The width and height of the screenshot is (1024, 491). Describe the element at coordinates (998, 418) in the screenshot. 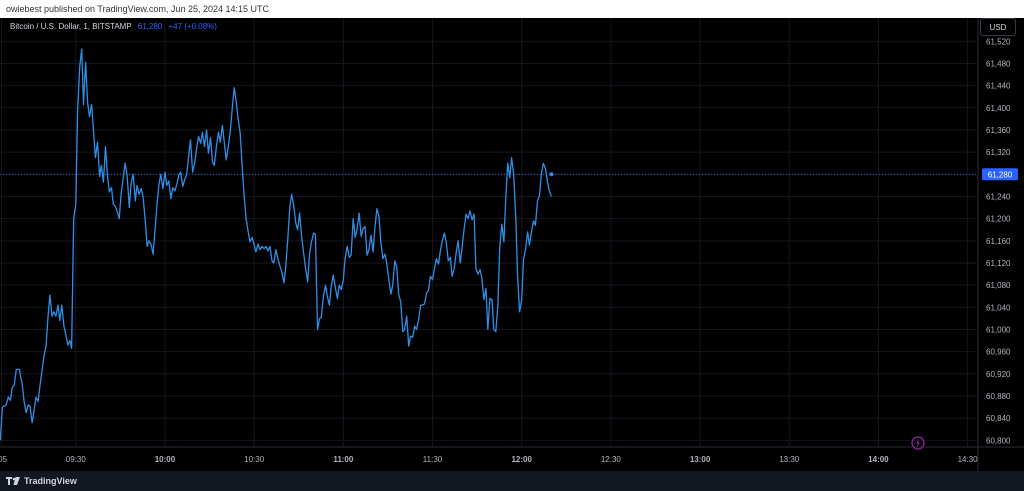

I see `y-tick-label: 60,840` at that location.